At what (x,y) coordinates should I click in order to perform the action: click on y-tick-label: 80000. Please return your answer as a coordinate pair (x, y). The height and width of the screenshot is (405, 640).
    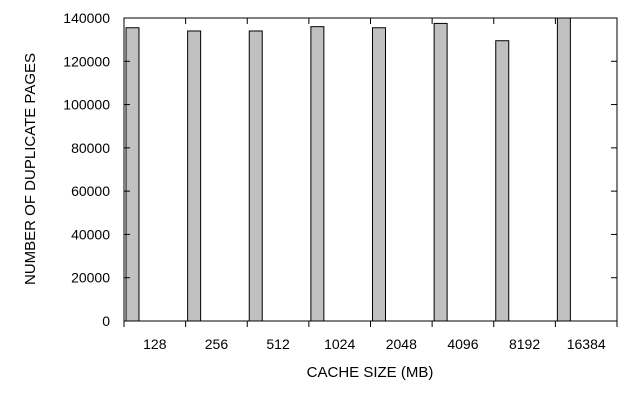
    Looking at the image, I should click on (90, 148).